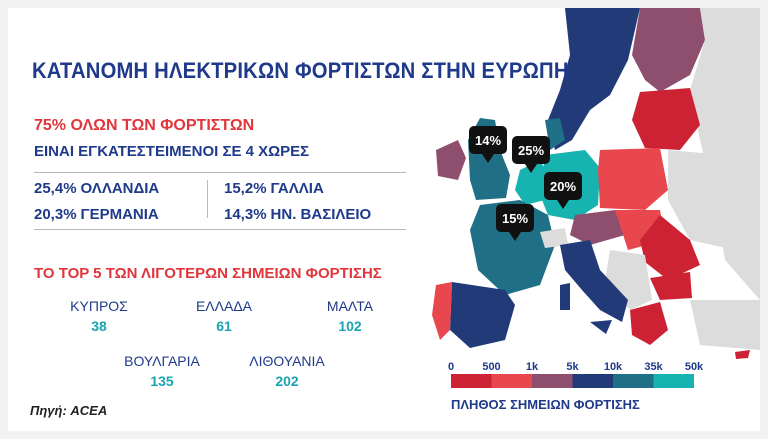 This screenshot has width=768, height=439. Describe the element at coordinates (597, 227) in the screenshot. I see `map-region-austria` at that location.